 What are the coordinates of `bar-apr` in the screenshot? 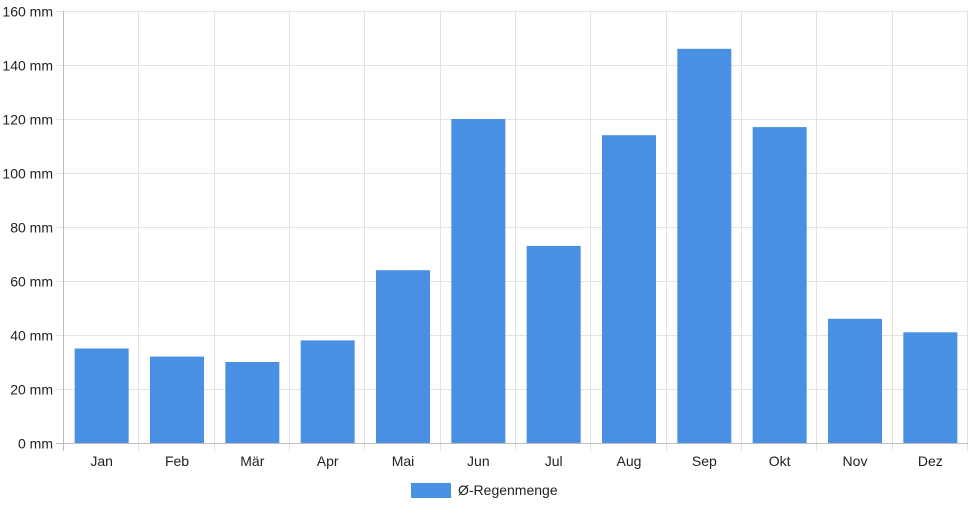 It's located at (327, 391).